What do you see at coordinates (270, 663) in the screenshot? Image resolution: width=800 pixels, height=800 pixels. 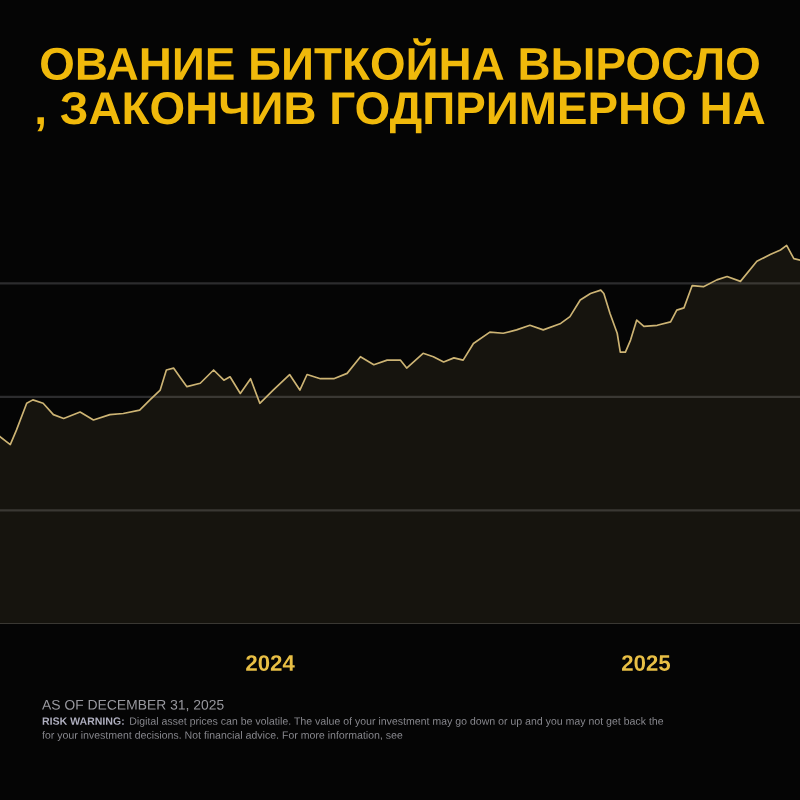 I see `x-tick-label: 2024` at bounding box center [270, 663].